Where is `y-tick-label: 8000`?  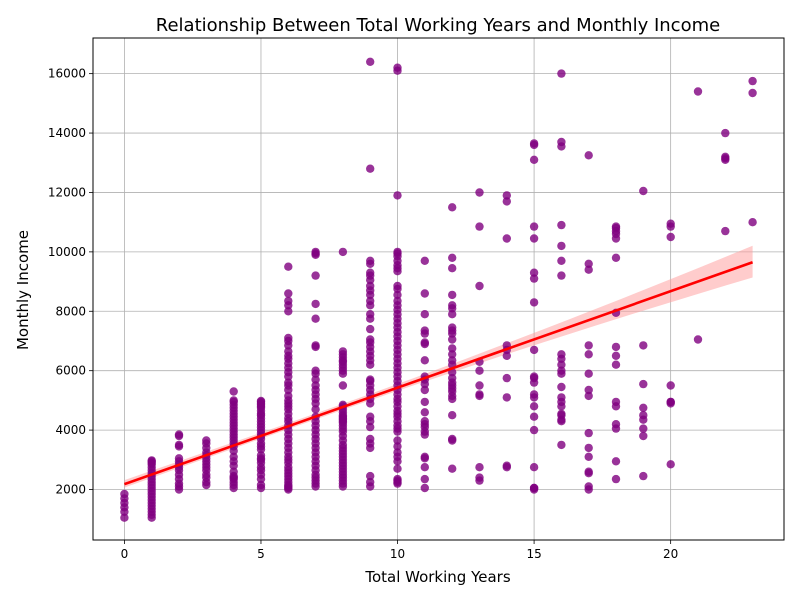 y-tick-label: 8000 is located at coordinates (70, 311).